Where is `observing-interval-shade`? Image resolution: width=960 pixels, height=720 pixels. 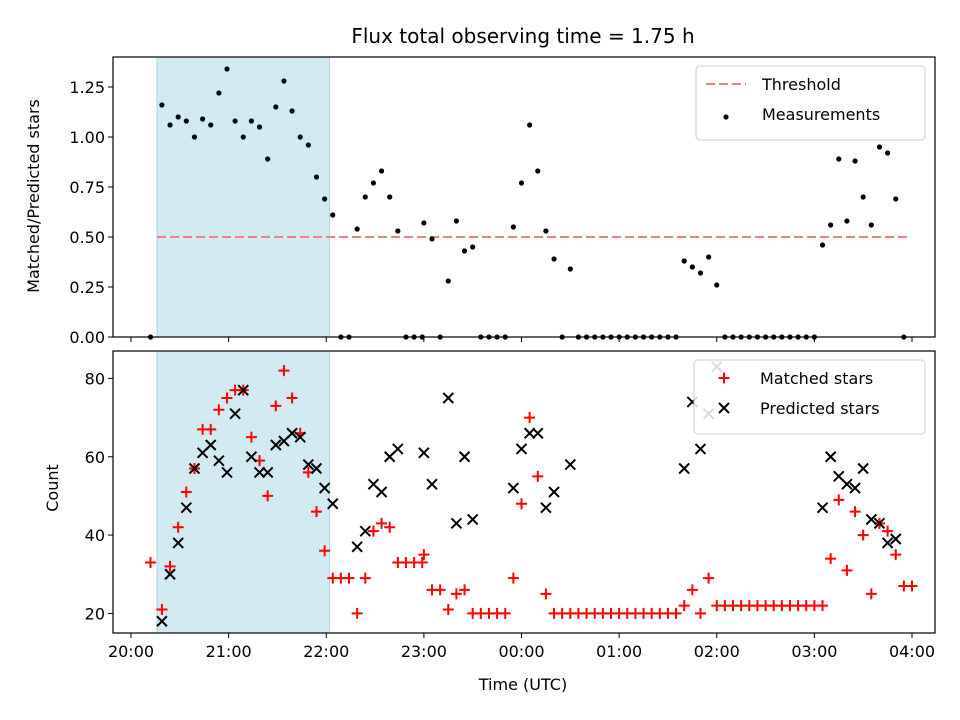 observing-interval-shade is located at coordinates (243, 197).